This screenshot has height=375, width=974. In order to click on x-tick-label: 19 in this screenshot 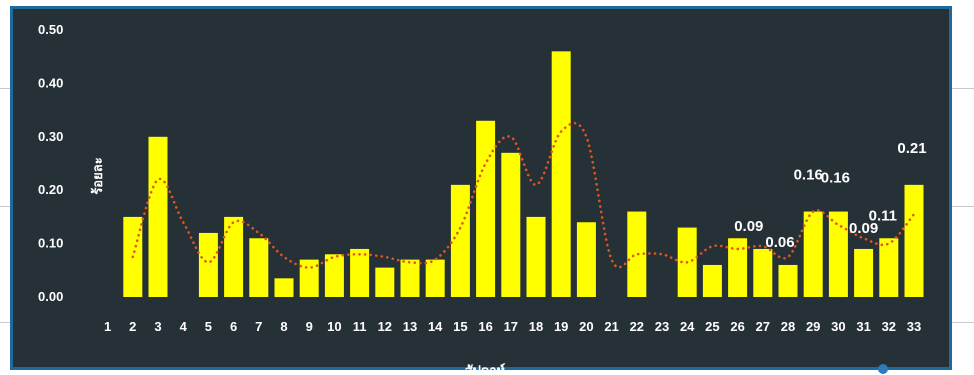, I will do `click(561, 326)`.